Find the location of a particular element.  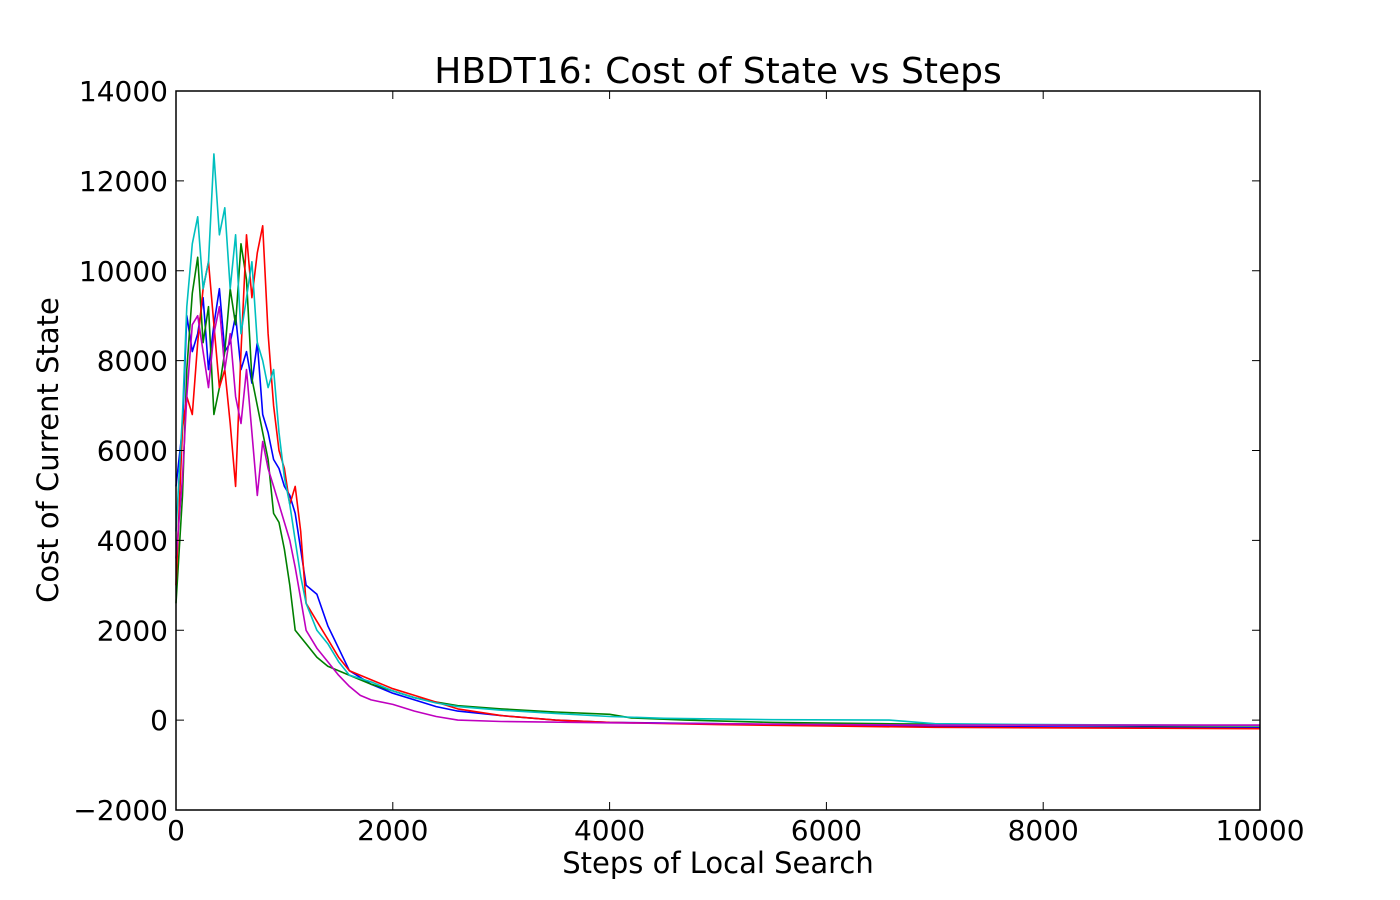

x-tick-label: 2000 is located at coordinates (392, 830).